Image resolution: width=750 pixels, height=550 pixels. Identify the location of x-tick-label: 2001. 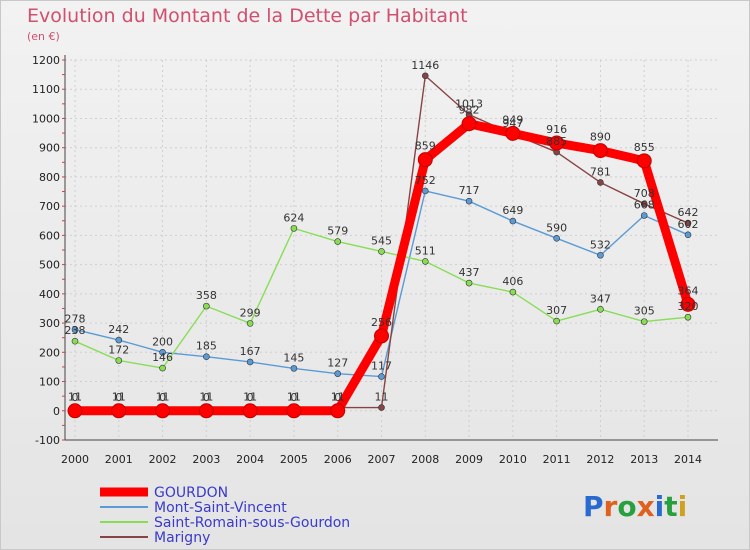
(119, 459).